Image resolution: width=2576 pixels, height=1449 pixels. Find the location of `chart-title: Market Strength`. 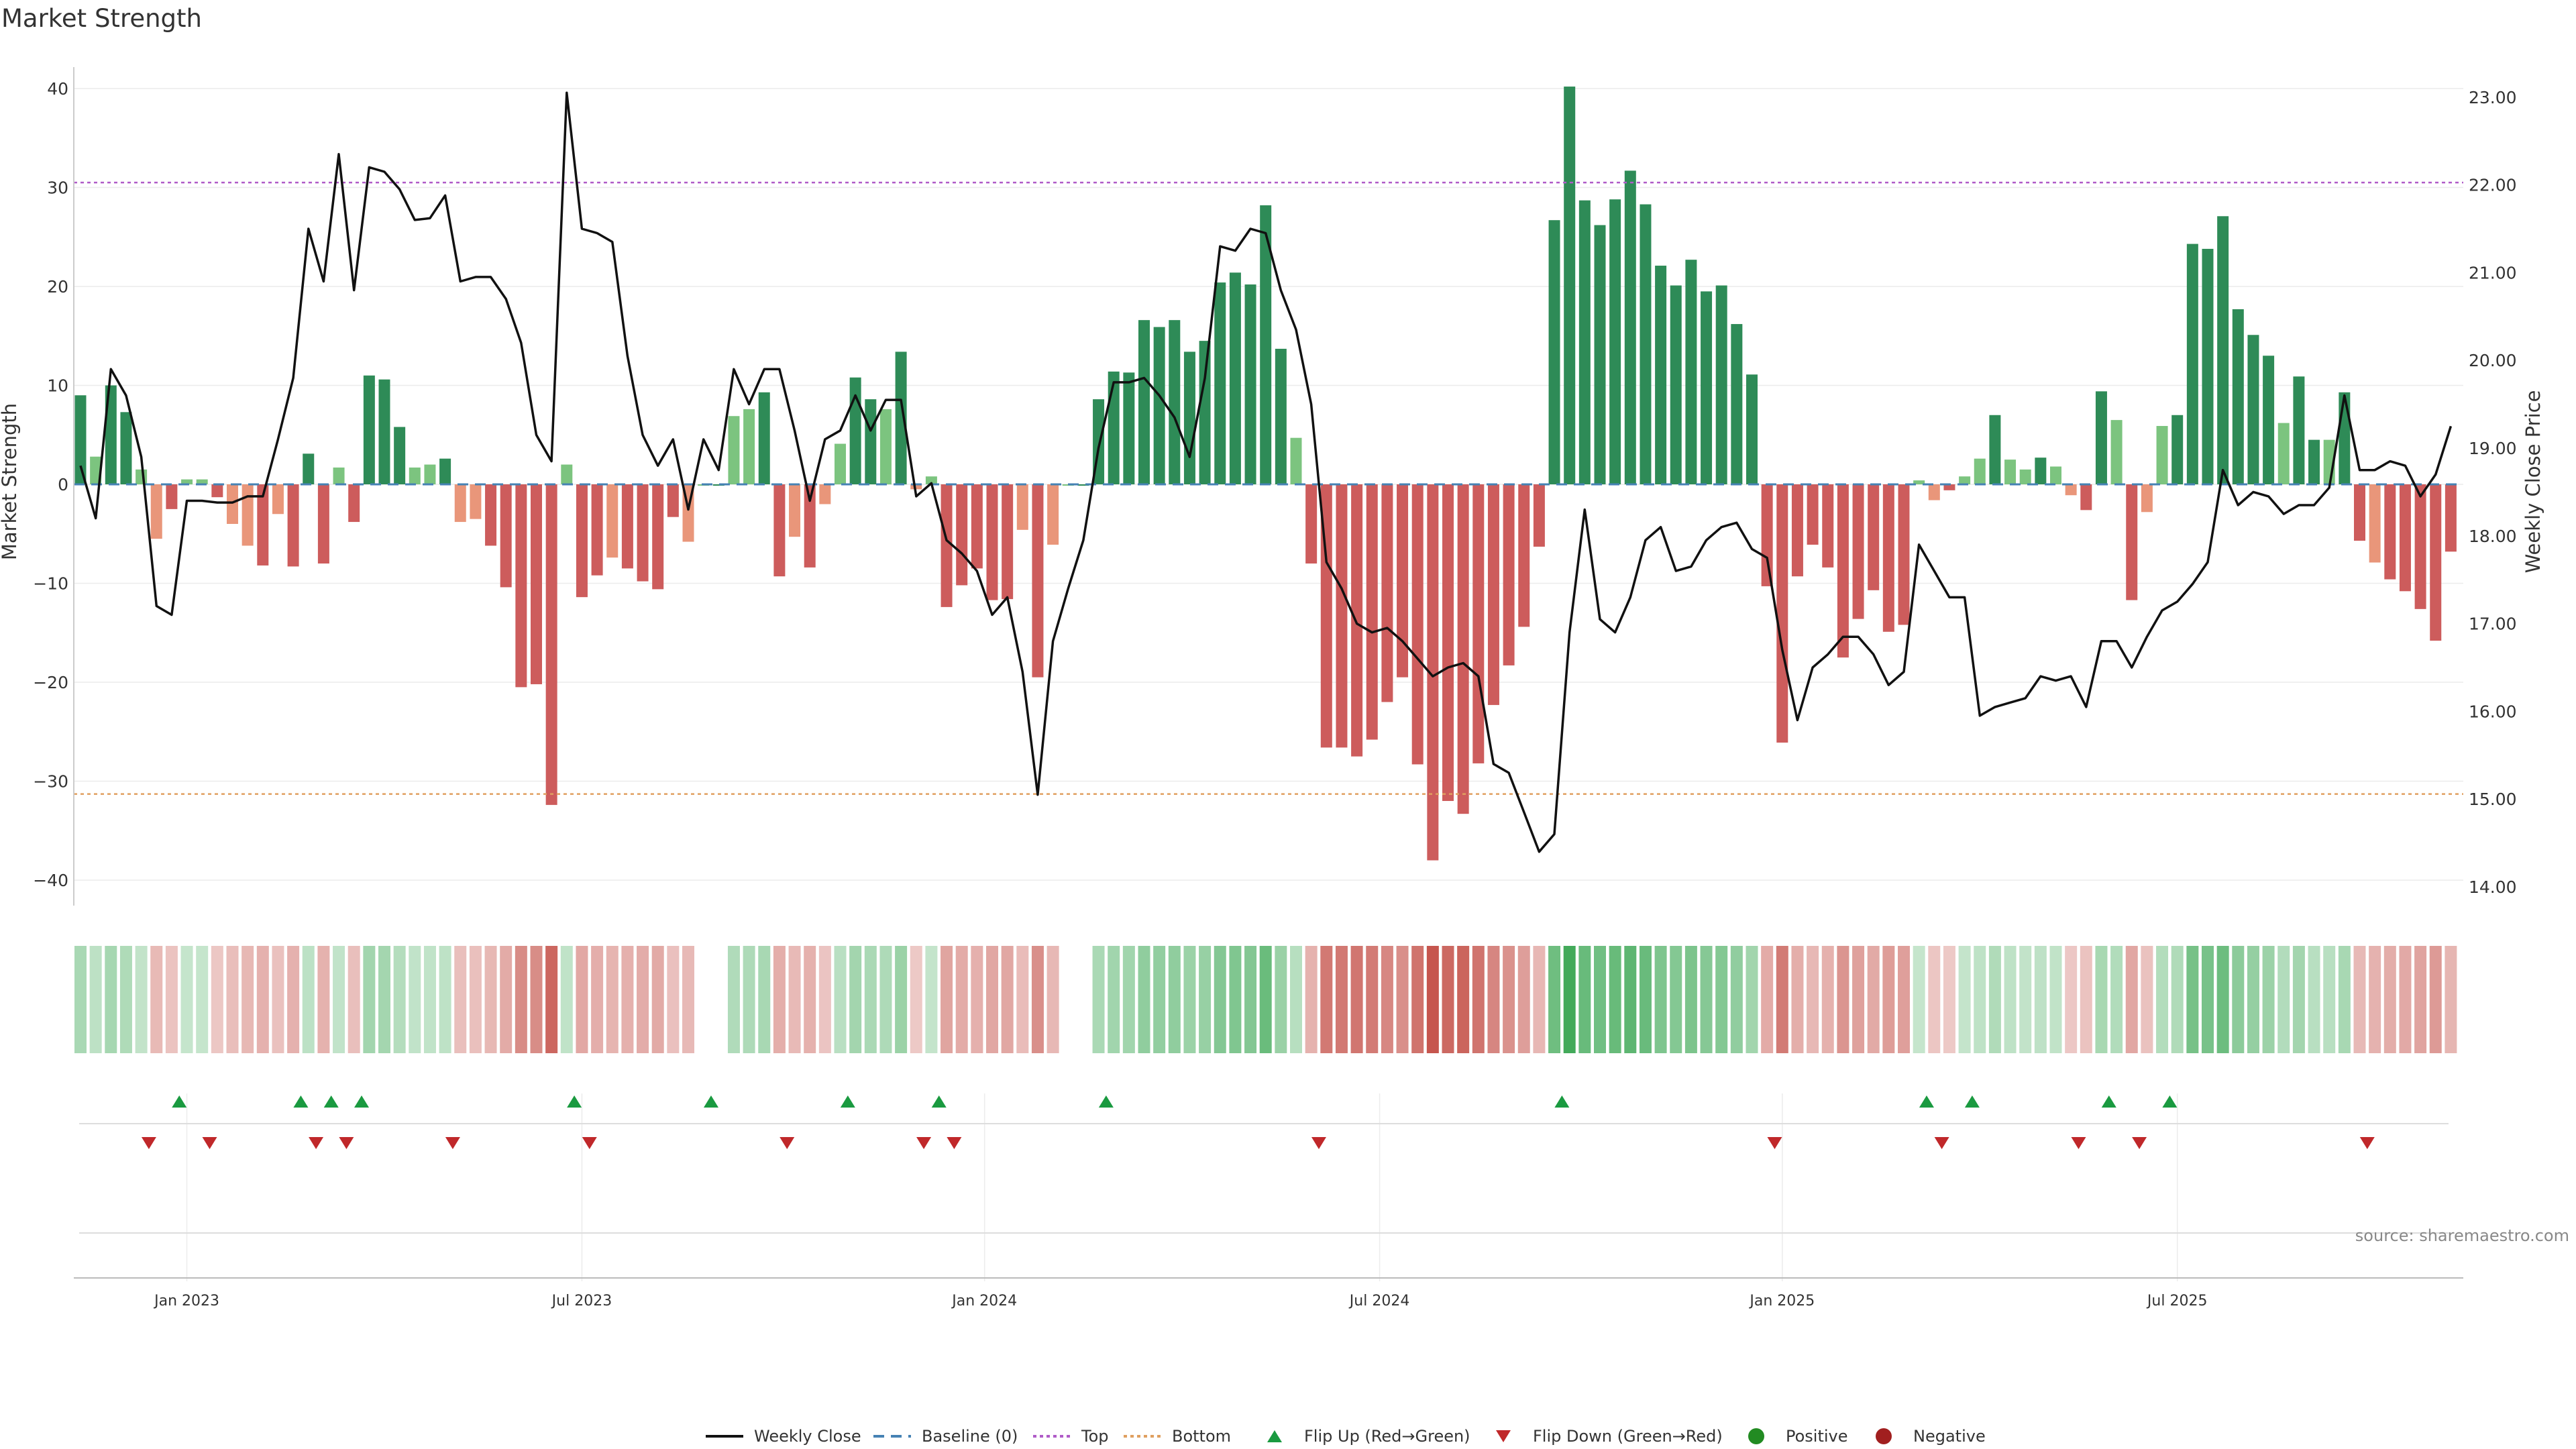

chart-title: Market Strength is located at coordinates (101, 18).